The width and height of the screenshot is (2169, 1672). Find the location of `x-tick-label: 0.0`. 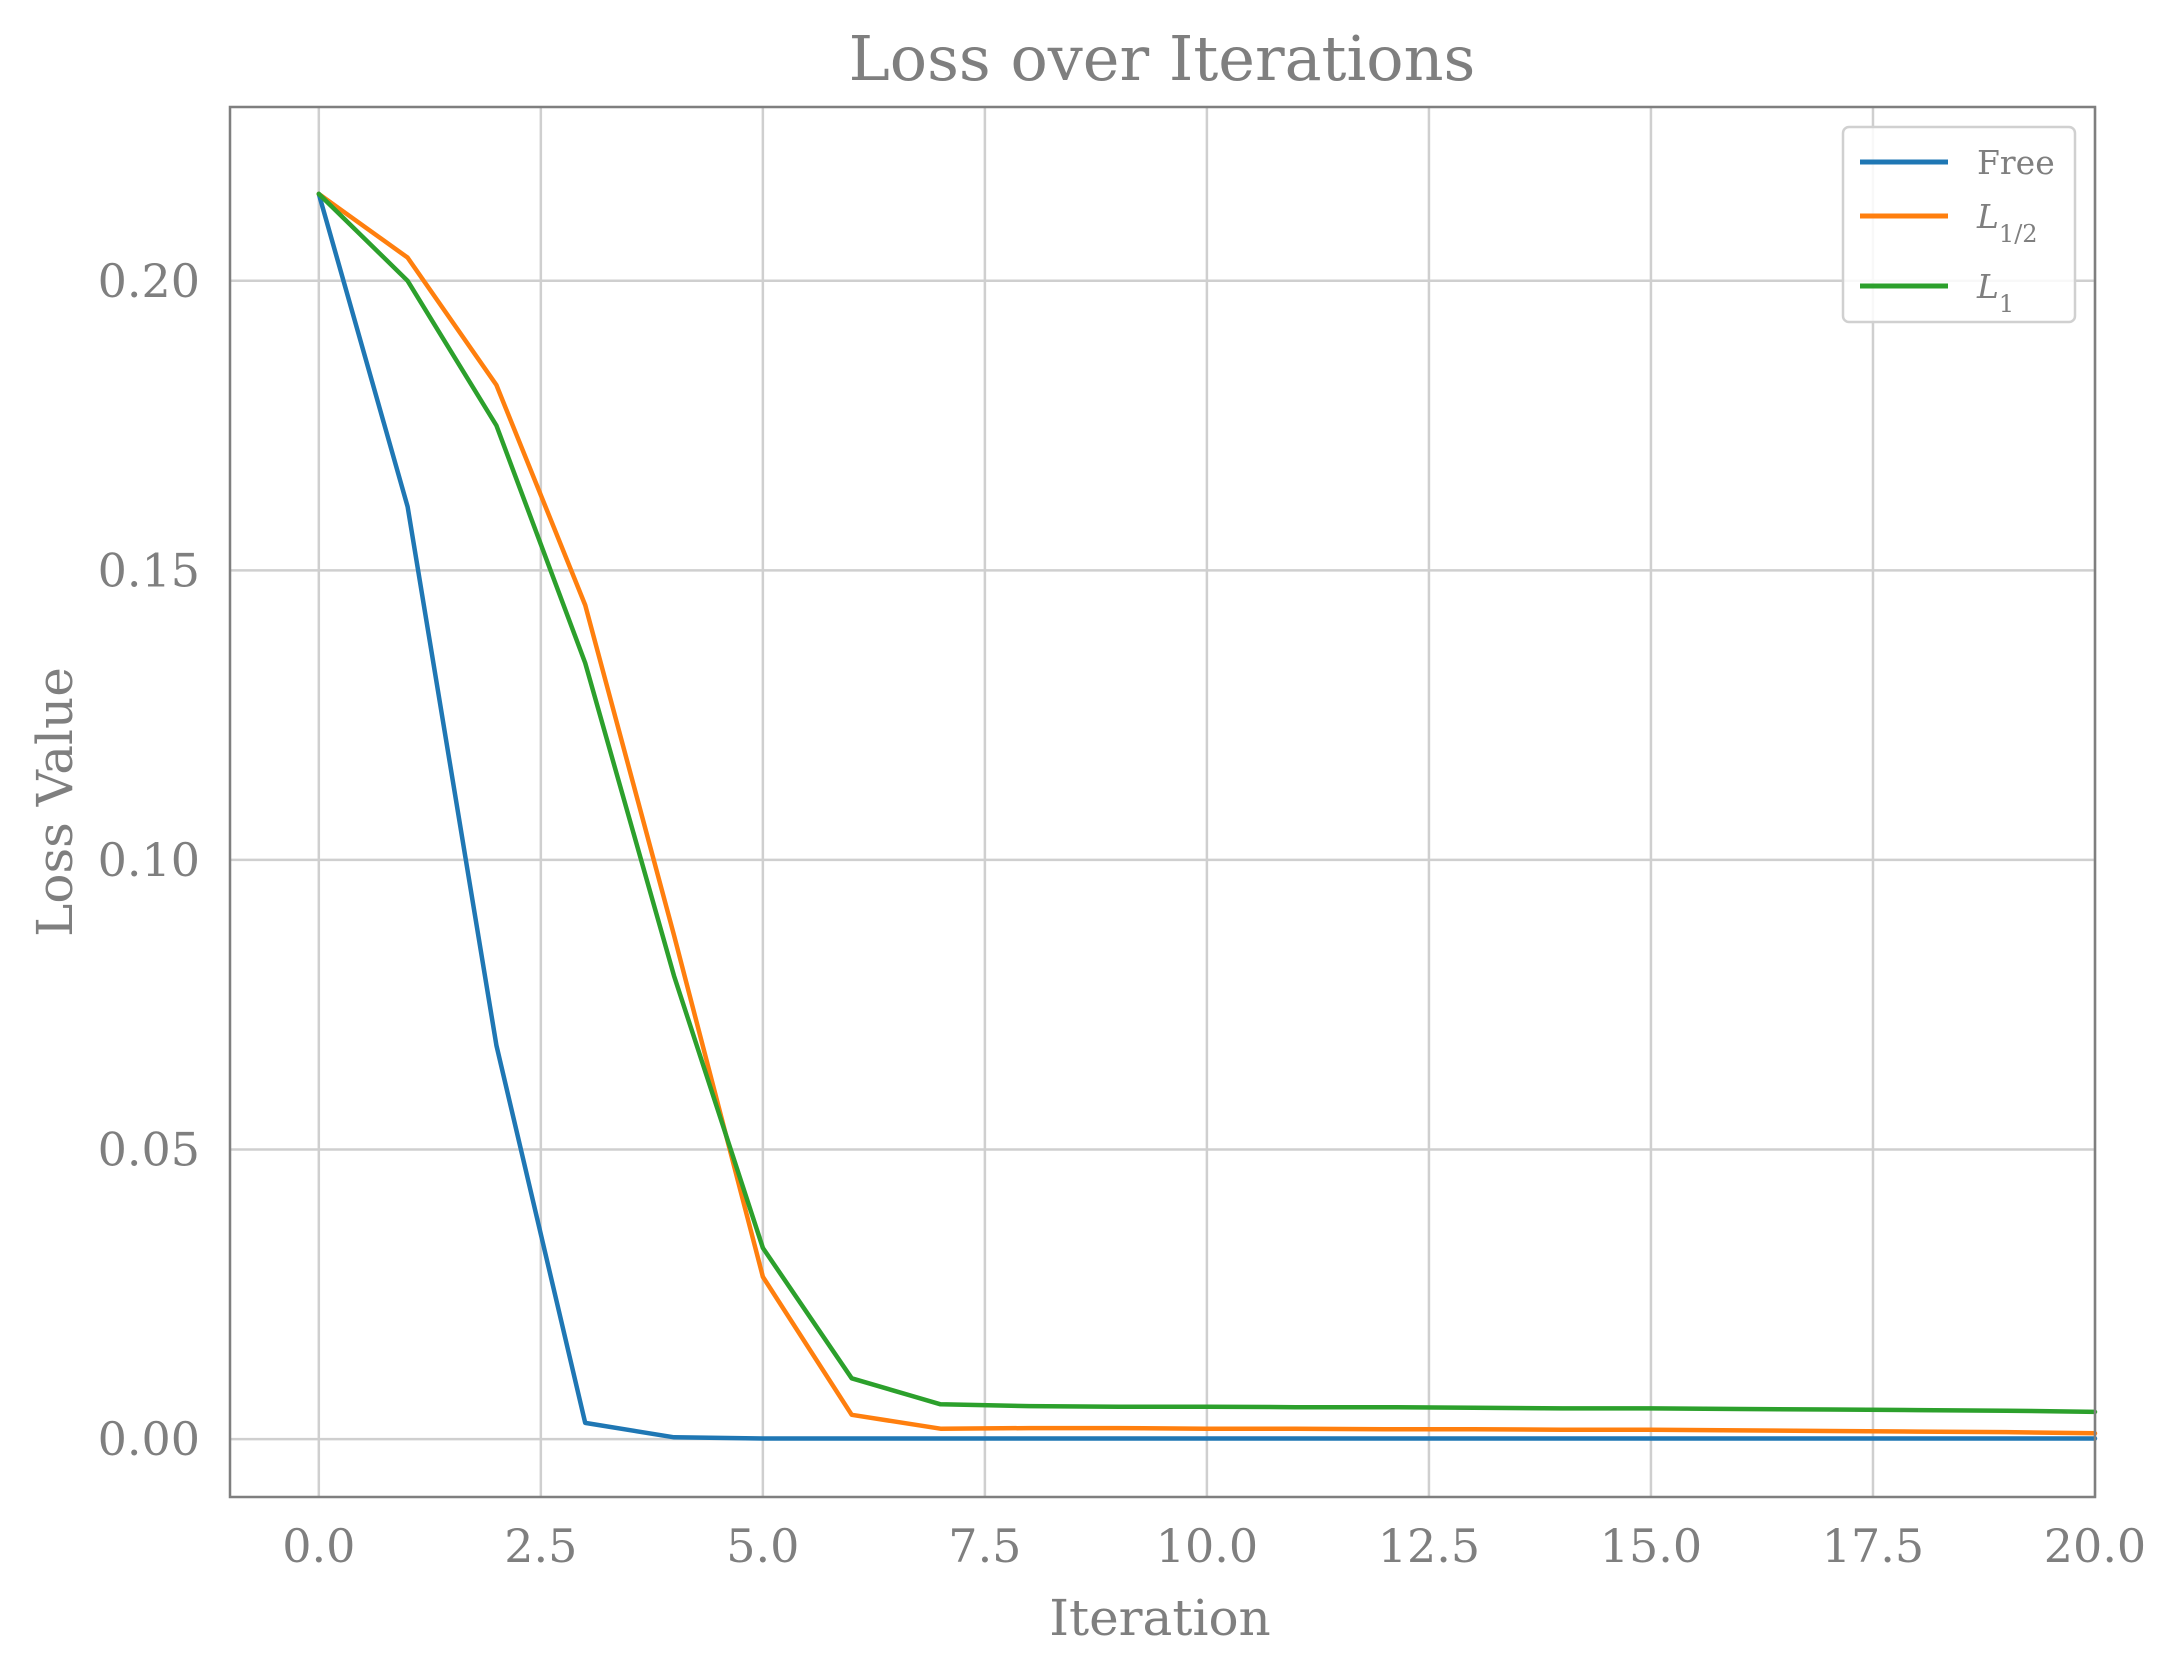

x-tick-label: 0.0 is located at coordinates (318, 1546).